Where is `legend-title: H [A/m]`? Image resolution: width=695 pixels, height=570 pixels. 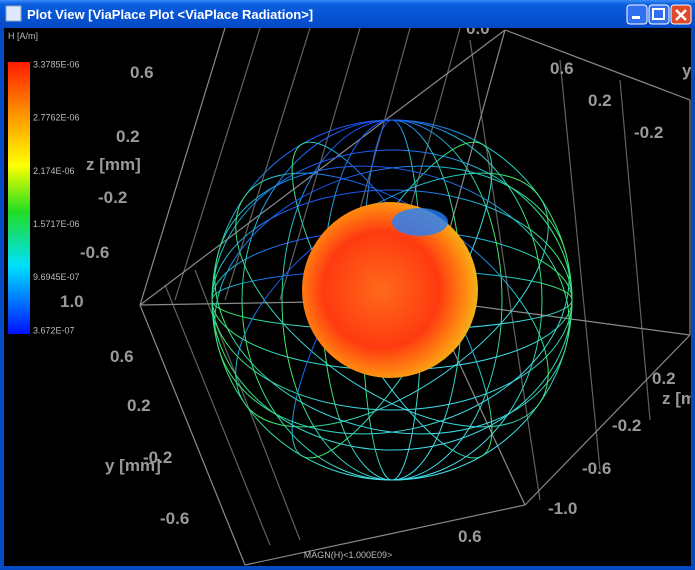
legend-title: H [A/m] is located at coordinates (23, 36).